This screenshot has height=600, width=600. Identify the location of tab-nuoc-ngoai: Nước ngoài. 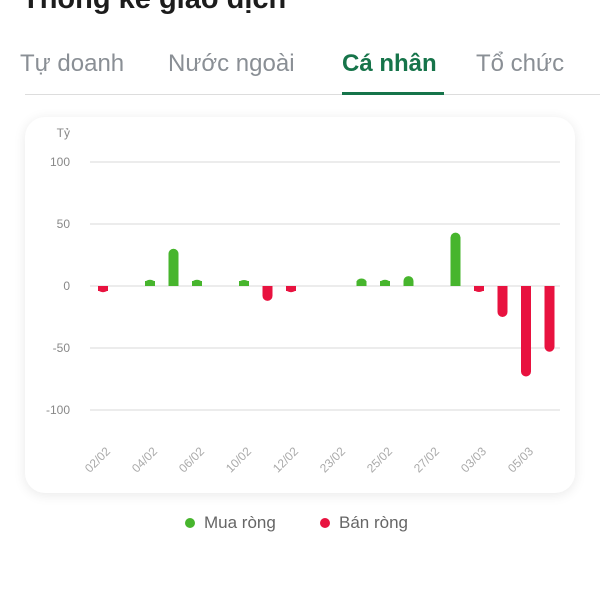
(231, 63).